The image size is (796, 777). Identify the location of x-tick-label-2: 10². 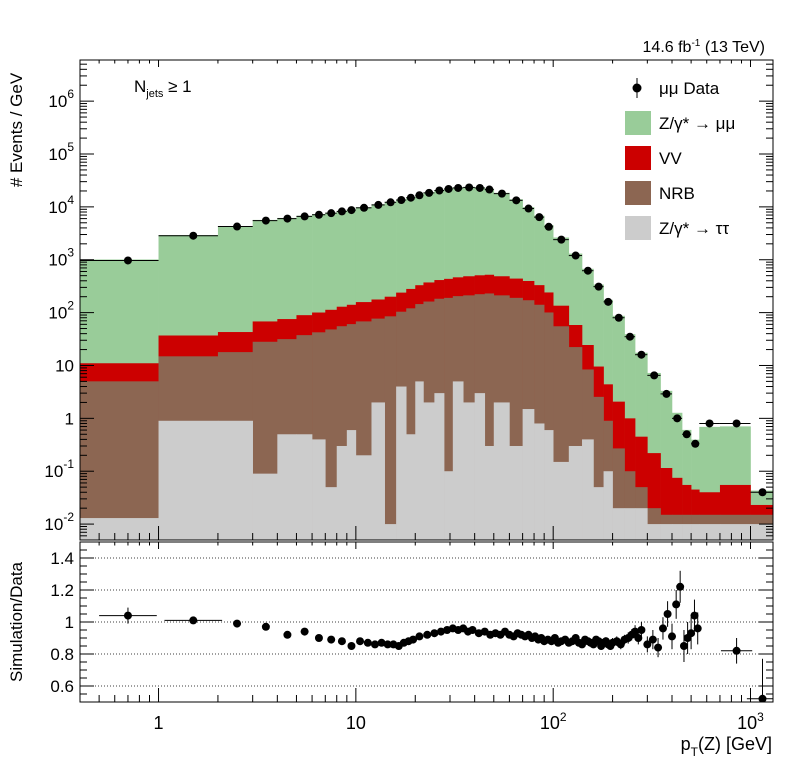
(553, 721).